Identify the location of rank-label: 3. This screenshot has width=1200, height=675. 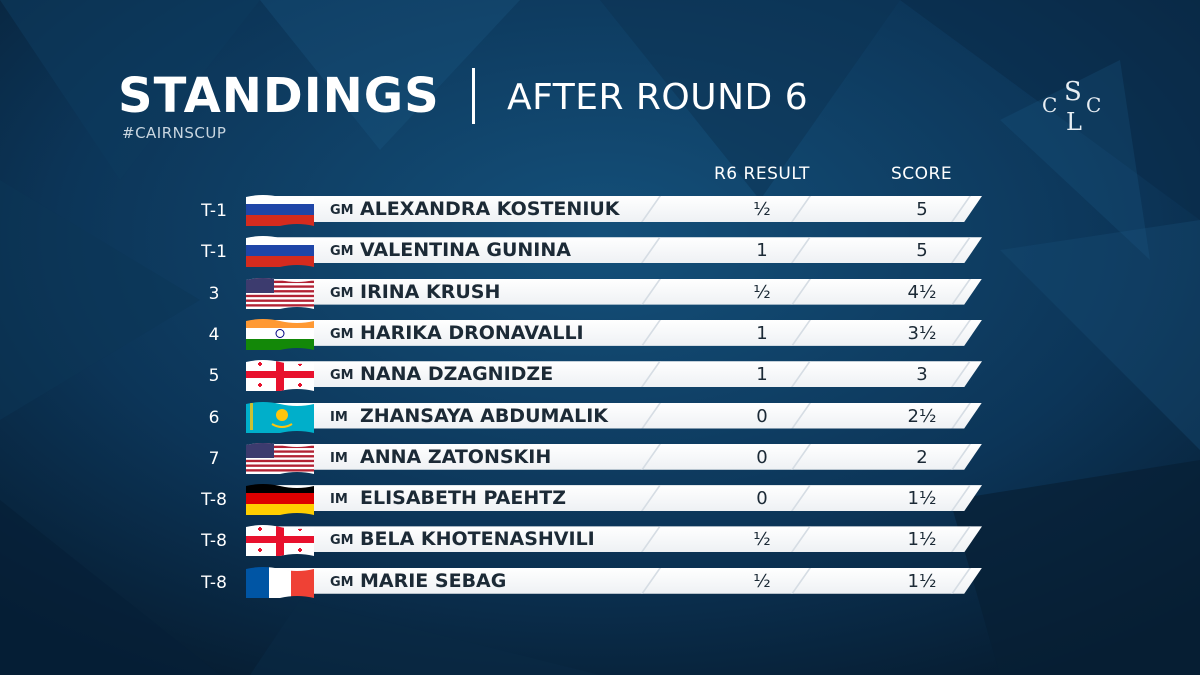
(214, 293).